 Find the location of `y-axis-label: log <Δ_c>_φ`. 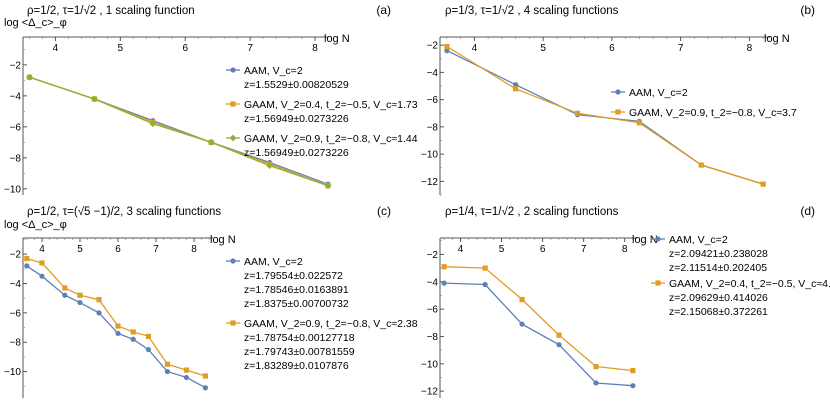

y-axis-label: log <Δ_c>_φ is located at coordinates (35, 23).